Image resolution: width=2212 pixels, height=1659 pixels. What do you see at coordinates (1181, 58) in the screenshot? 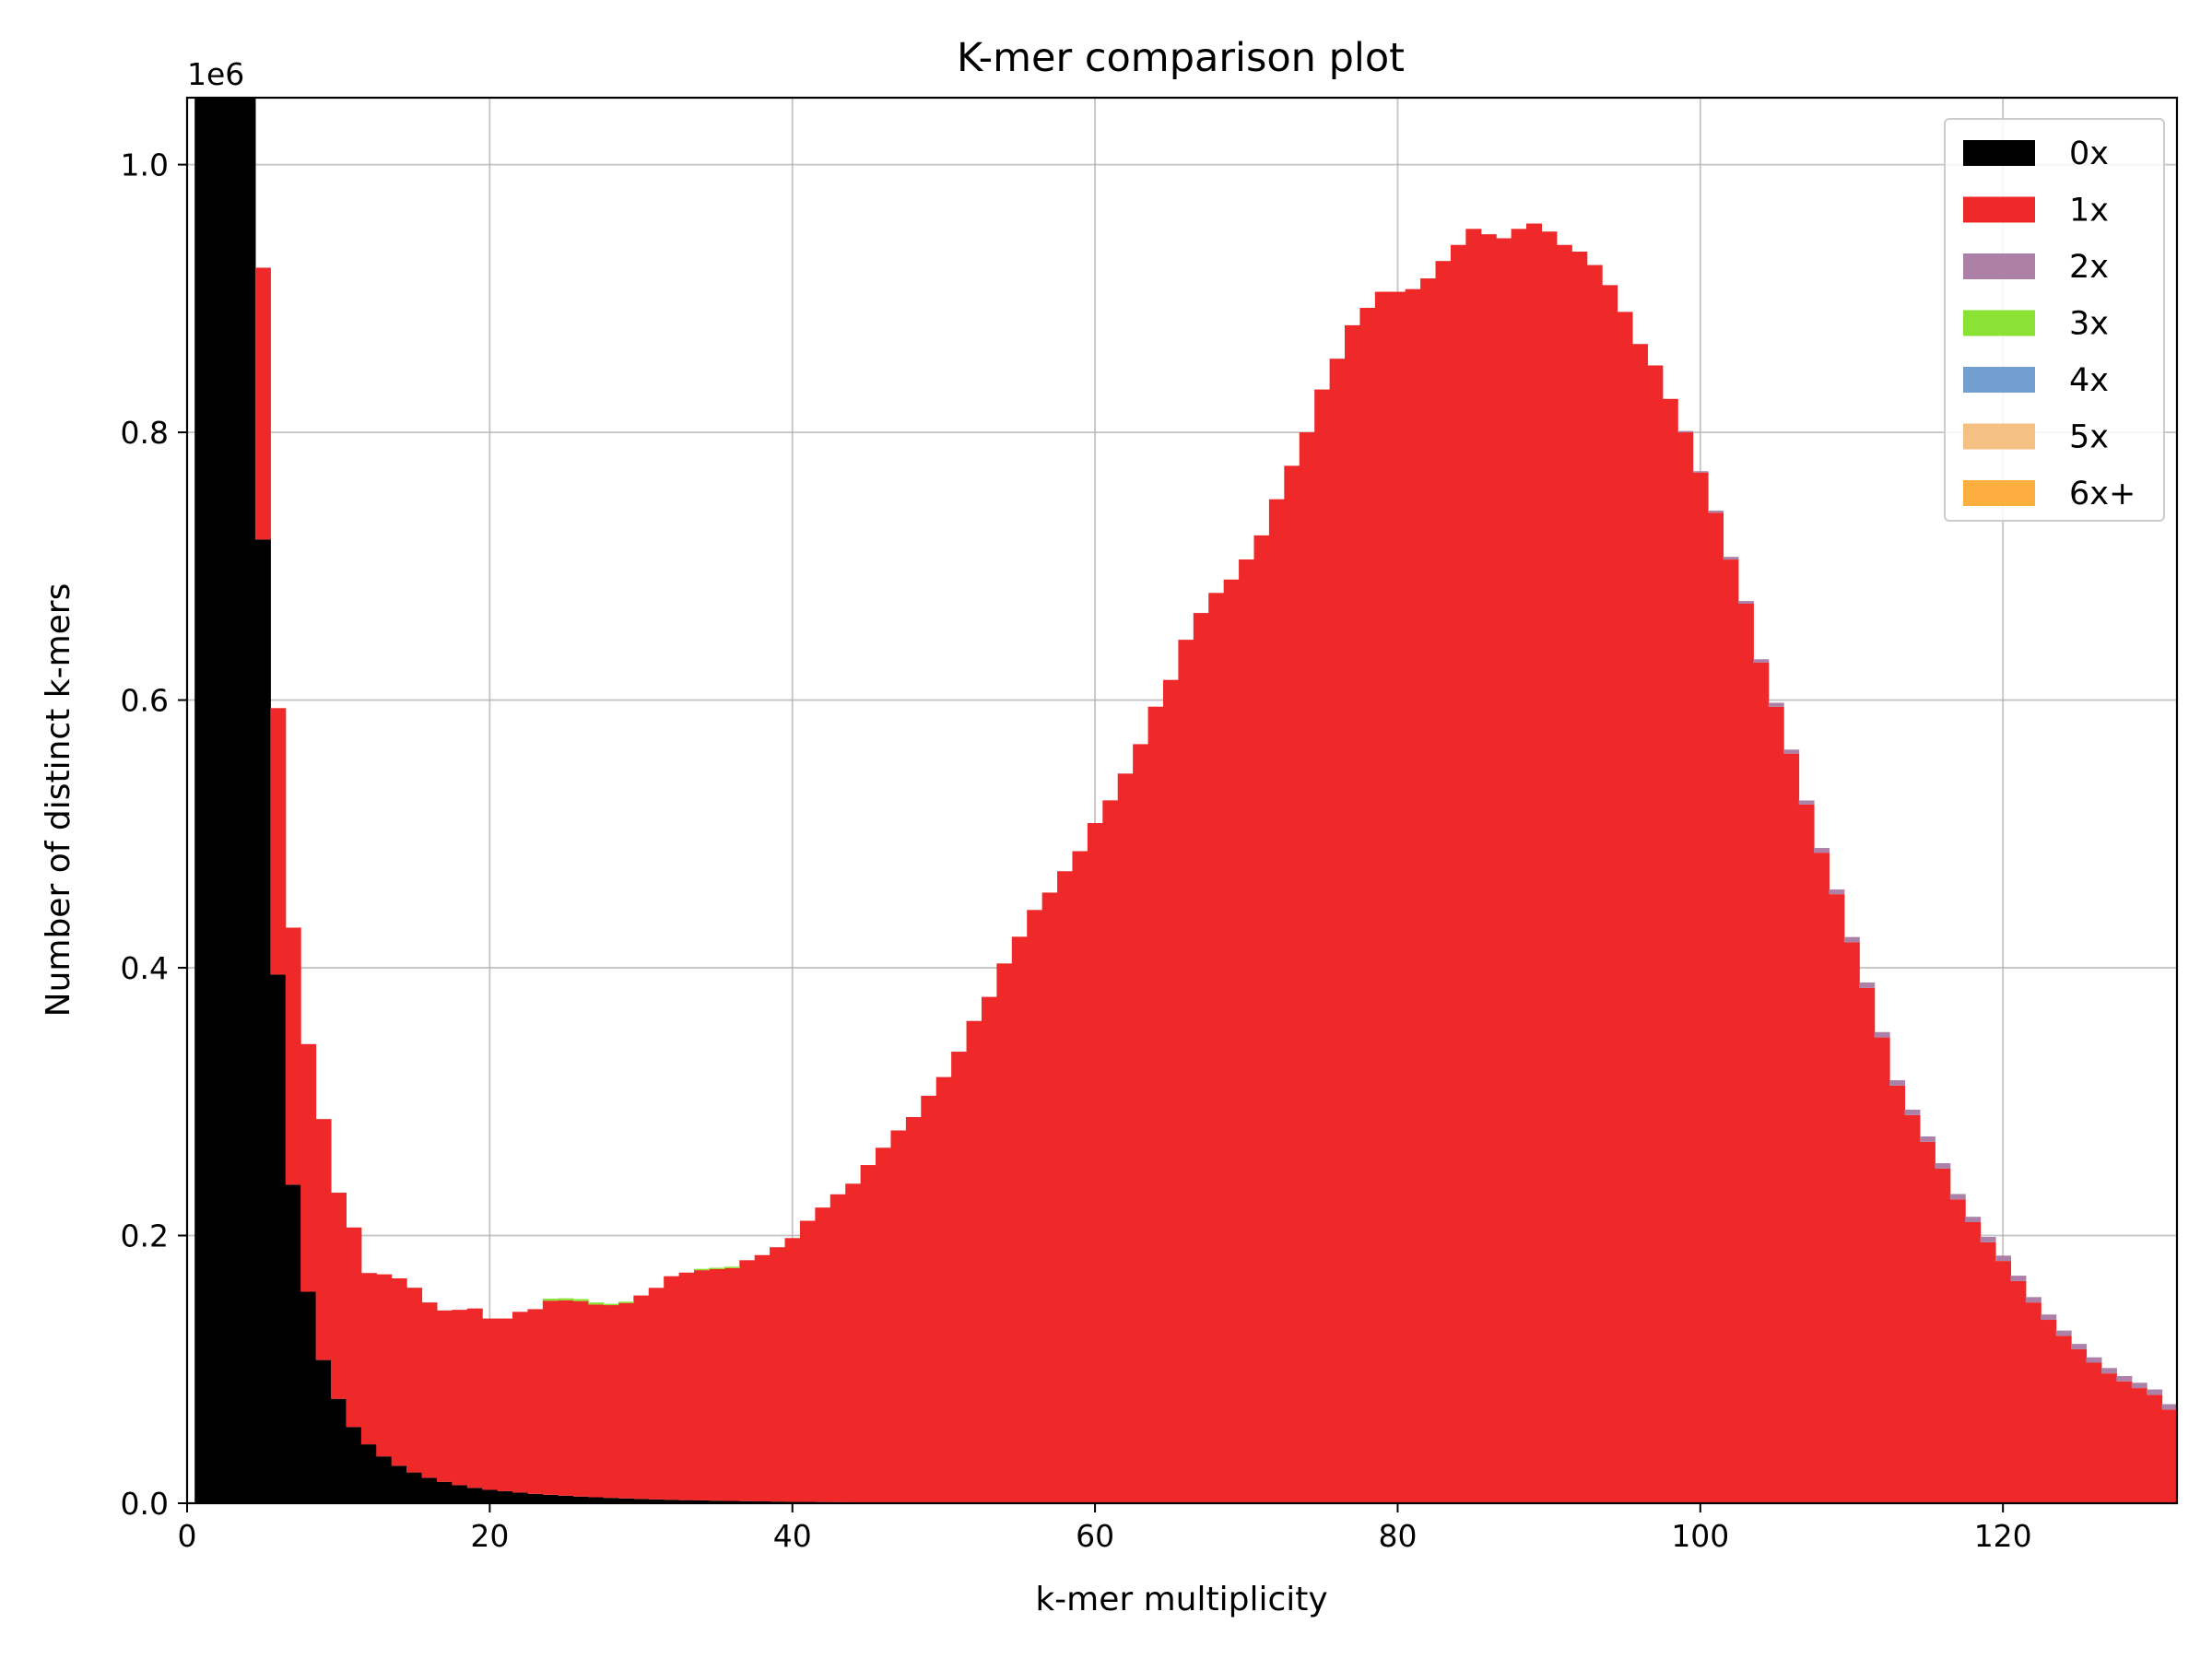
I see `chart-title: K-mer comparison plot` at bounding box center [1181, 58].